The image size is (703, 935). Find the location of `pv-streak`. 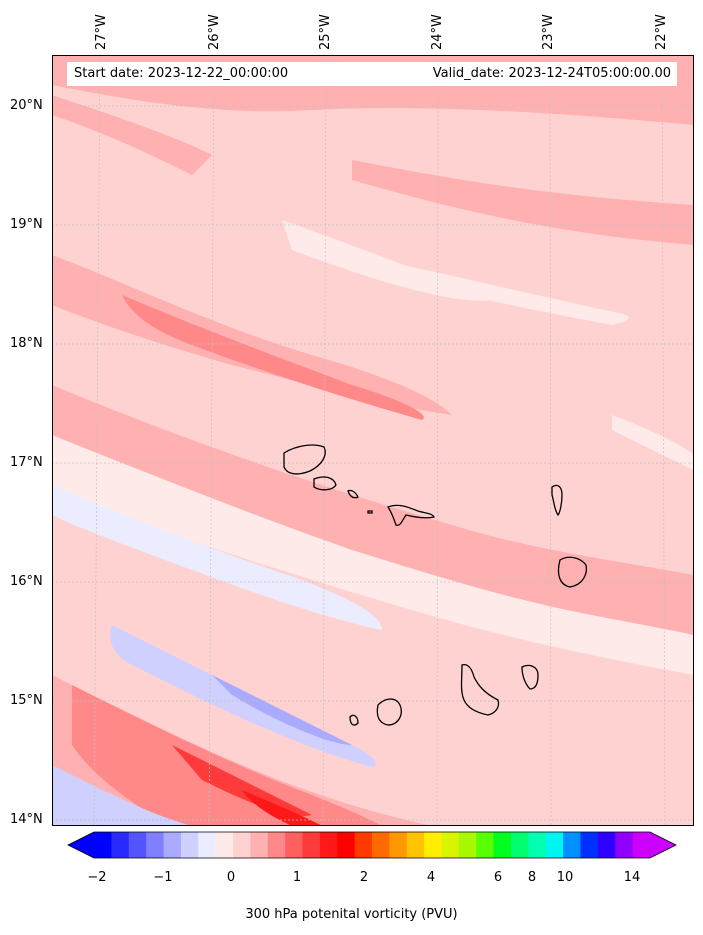

pv-streak is located at coordinates (132, 135).